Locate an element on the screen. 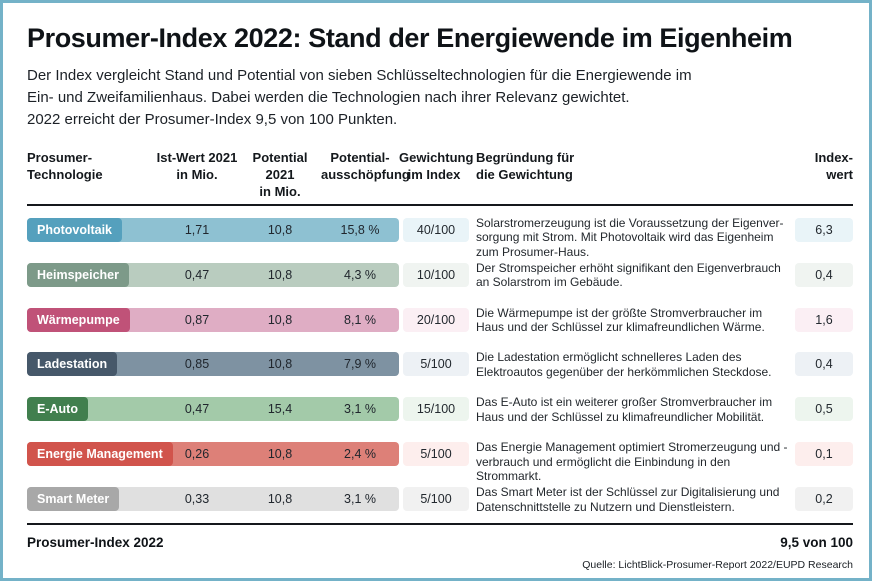 This screenshot has width=872, height=581. ist-wert-value: 0,85 is located at coordinates (197, 364).